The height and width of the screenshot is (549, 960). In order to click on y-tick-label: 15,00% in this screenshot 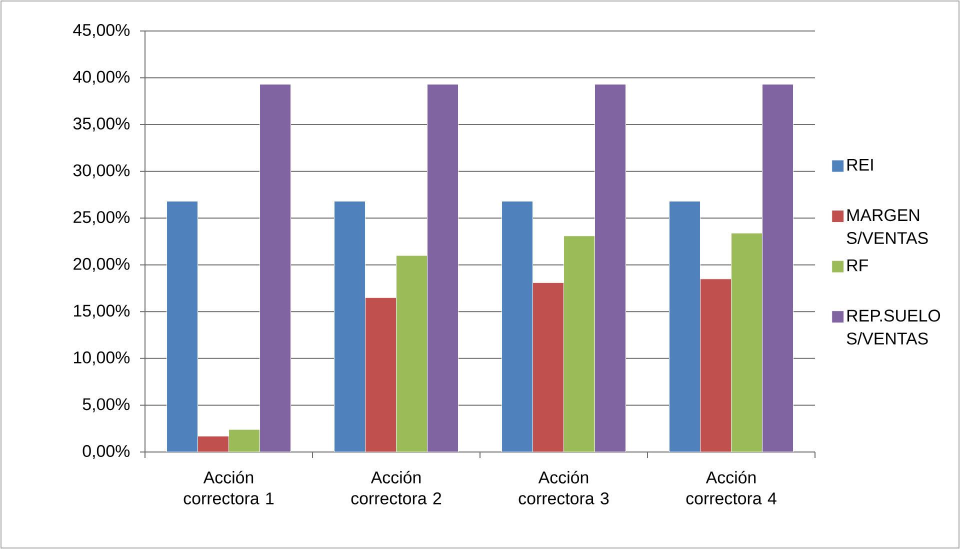, I will do `click(102, 311)`.